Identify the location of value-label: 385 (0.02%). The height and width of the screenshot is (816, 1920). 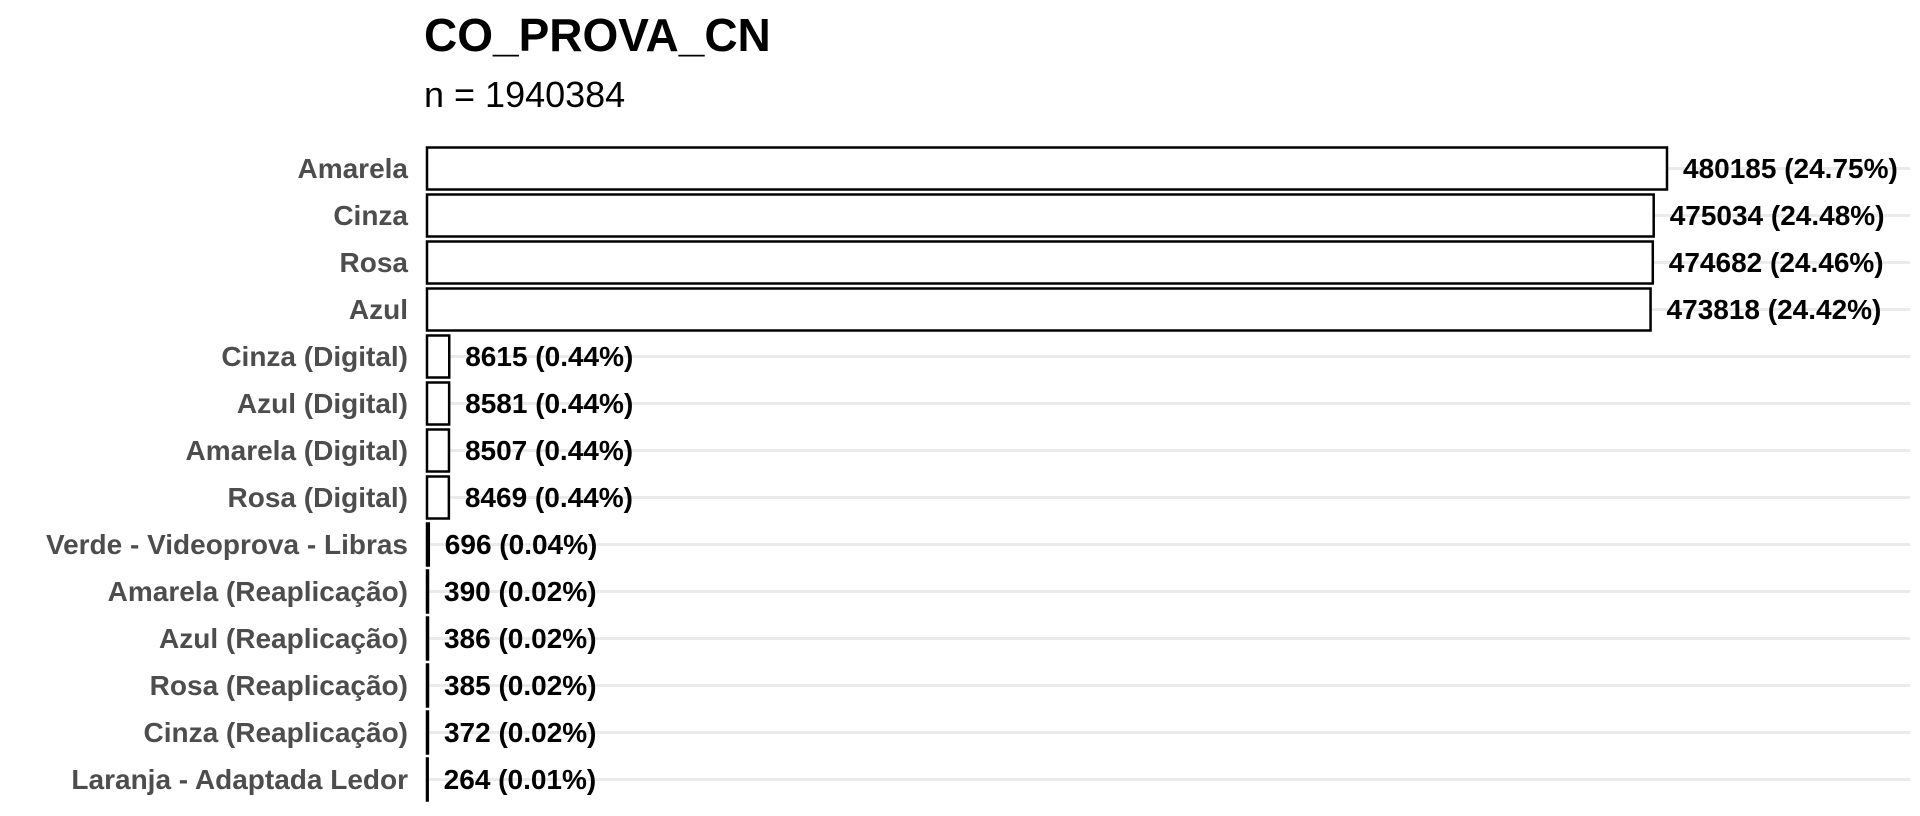
(520, 685).